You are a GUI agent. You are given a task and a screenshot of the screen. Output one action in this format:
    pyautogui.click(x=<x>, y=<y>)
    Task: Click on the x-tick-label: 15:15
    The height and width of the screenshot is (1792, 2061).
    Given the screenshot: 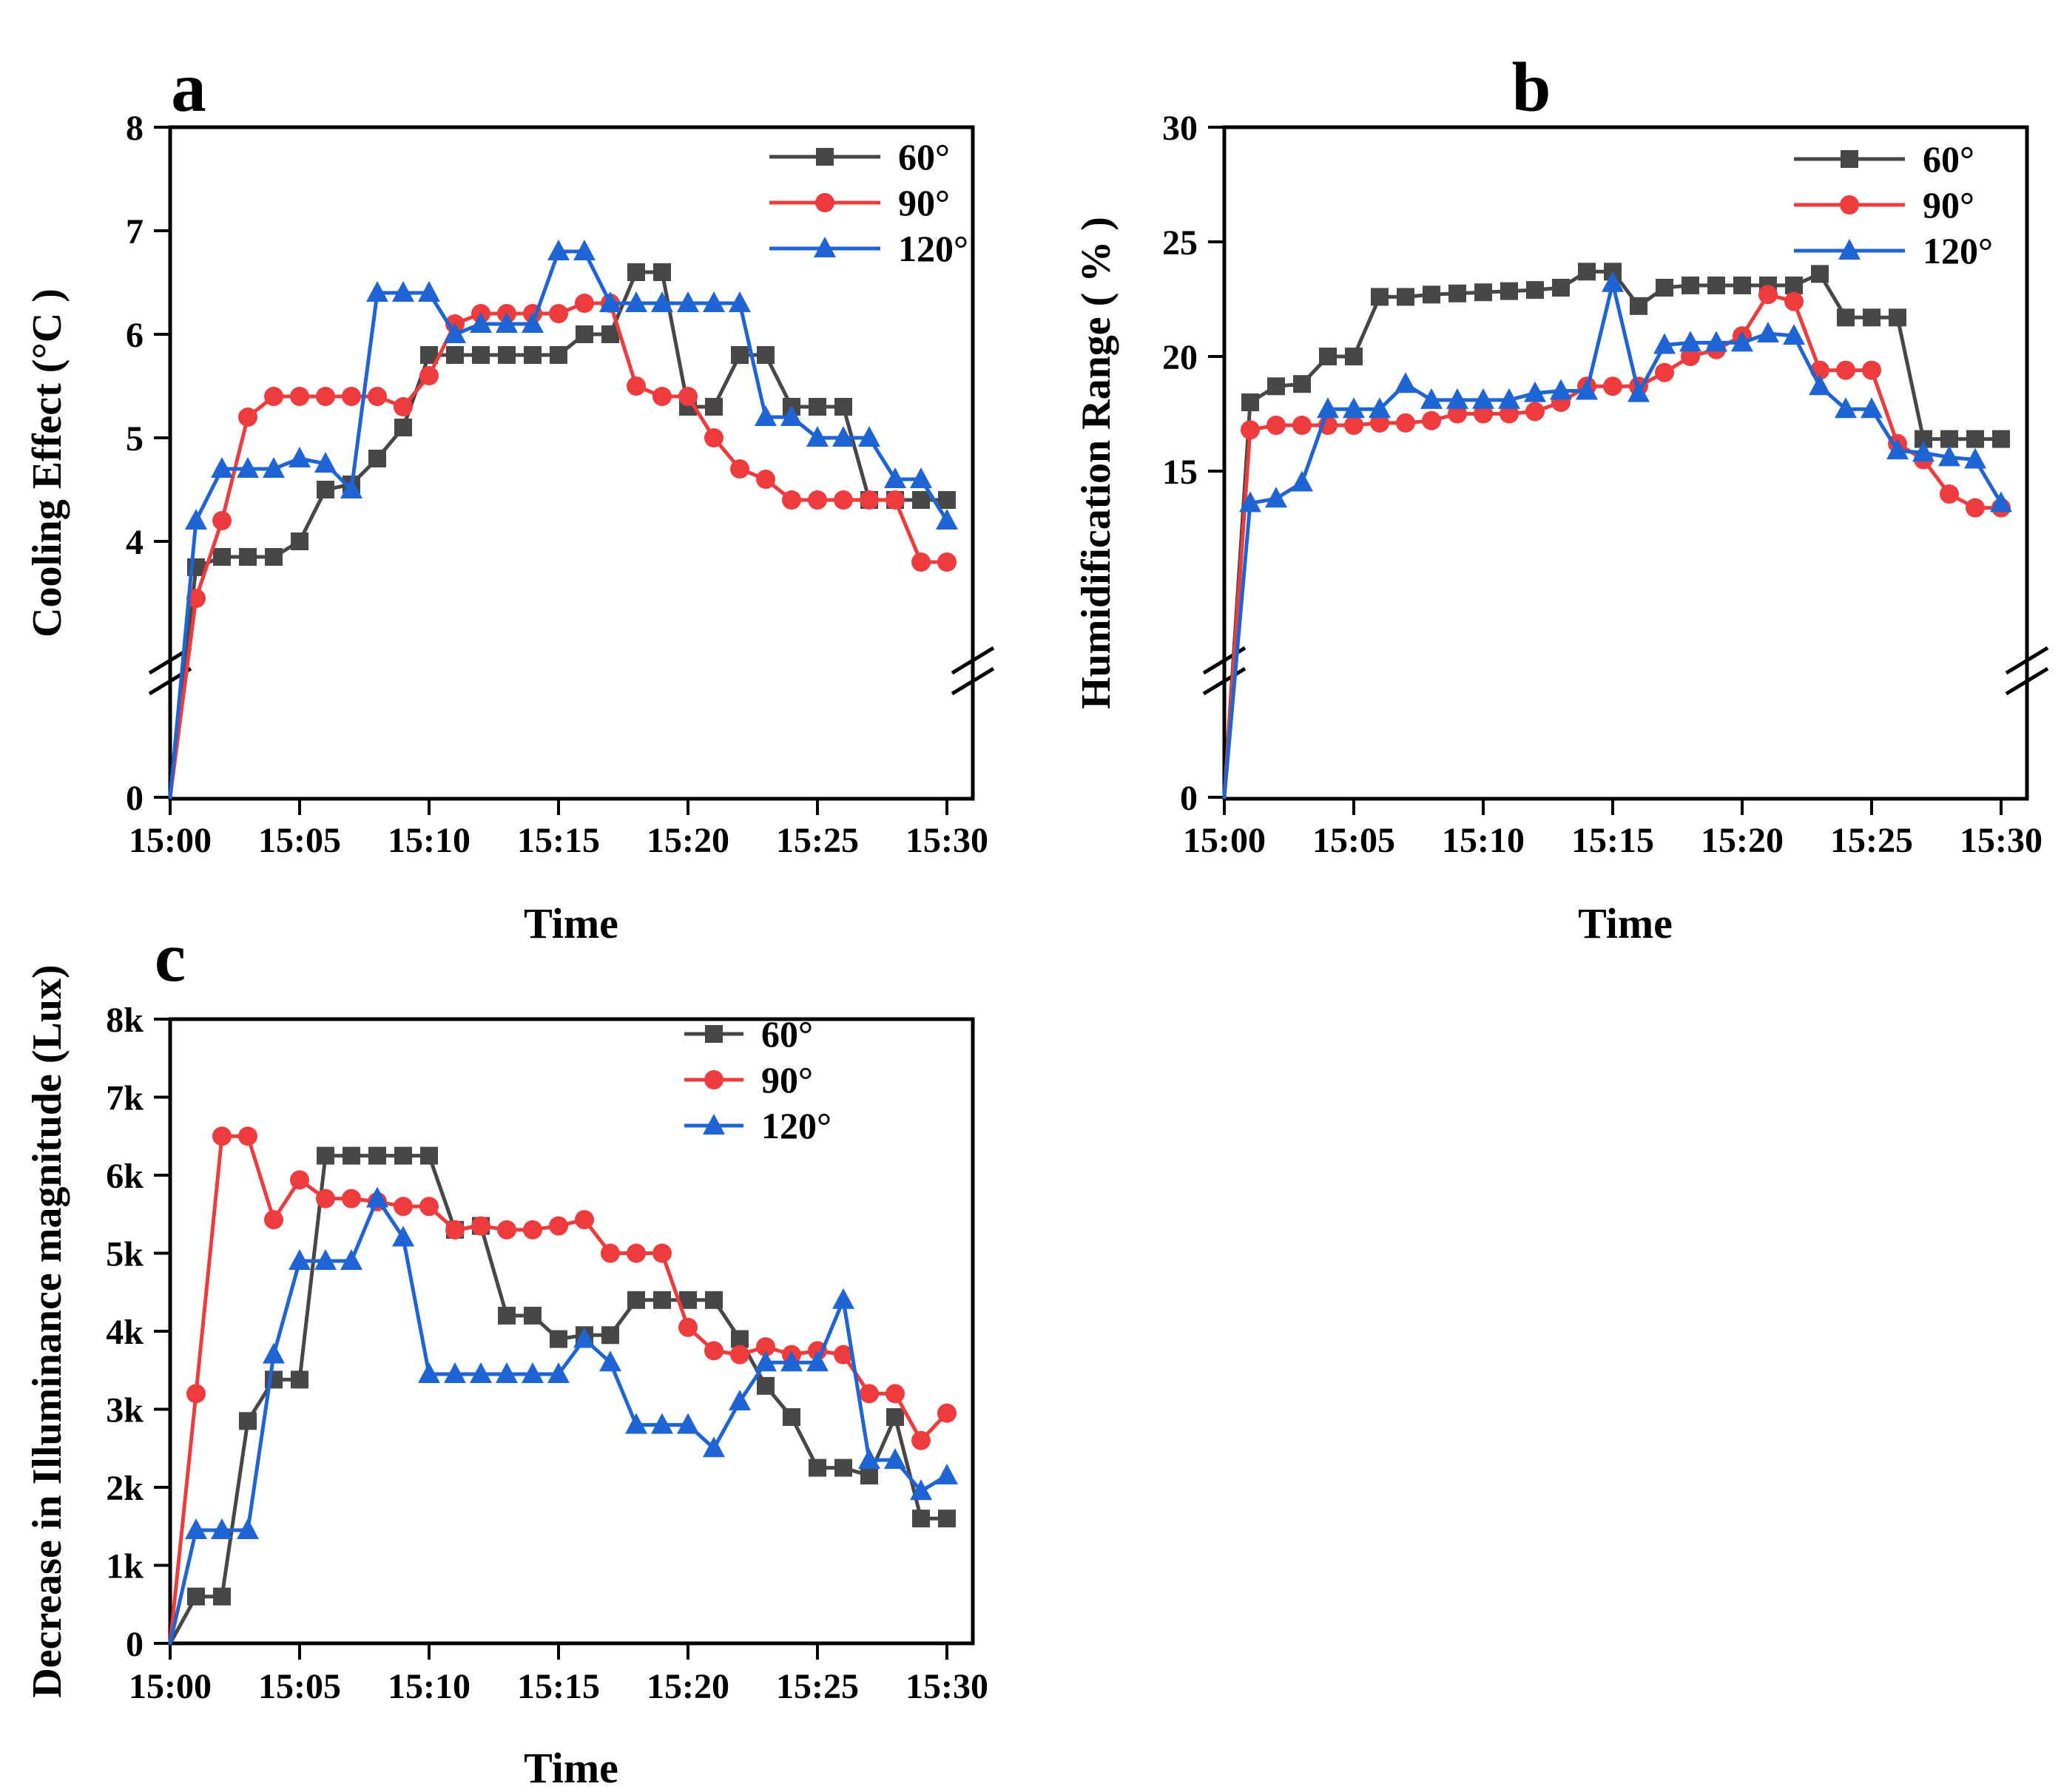 What is the action you would take?
    pyautogui.click(x=558, y=840)
    